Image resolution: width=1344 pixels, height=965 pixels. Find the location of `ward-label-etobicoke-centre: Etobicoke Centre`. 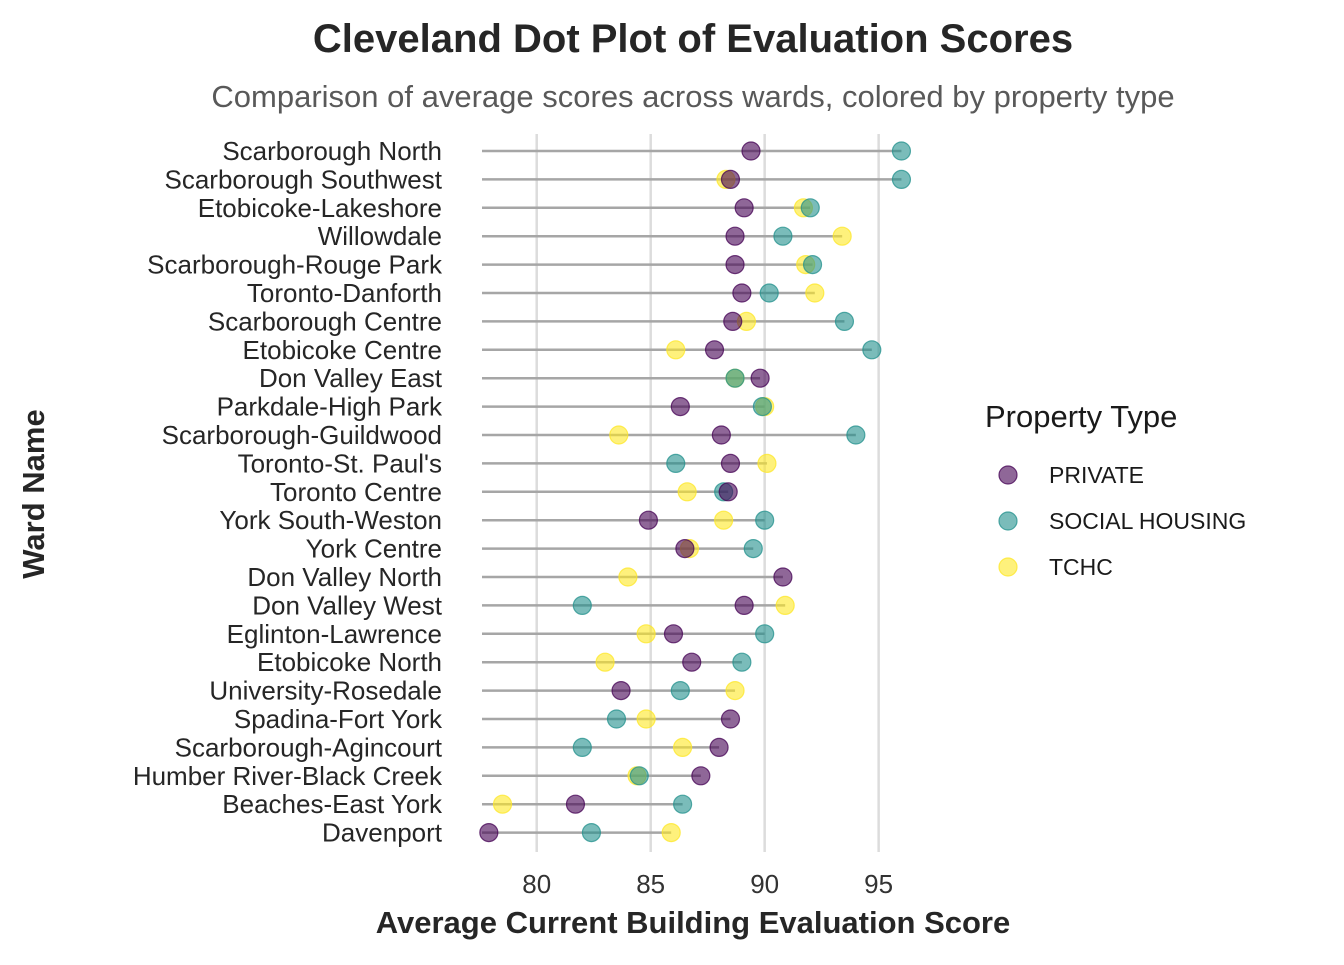

ward-label-etobicoke-centre: Etobicoke Centre is located at coordinates (342, 350).